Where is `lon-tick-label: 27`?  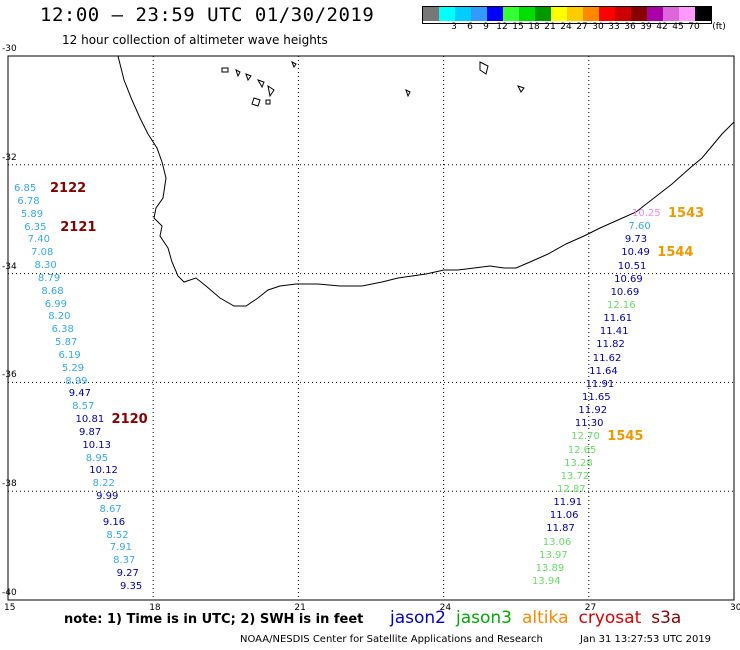
lon-tick-label: 27 is located at coordinates (590, 608).